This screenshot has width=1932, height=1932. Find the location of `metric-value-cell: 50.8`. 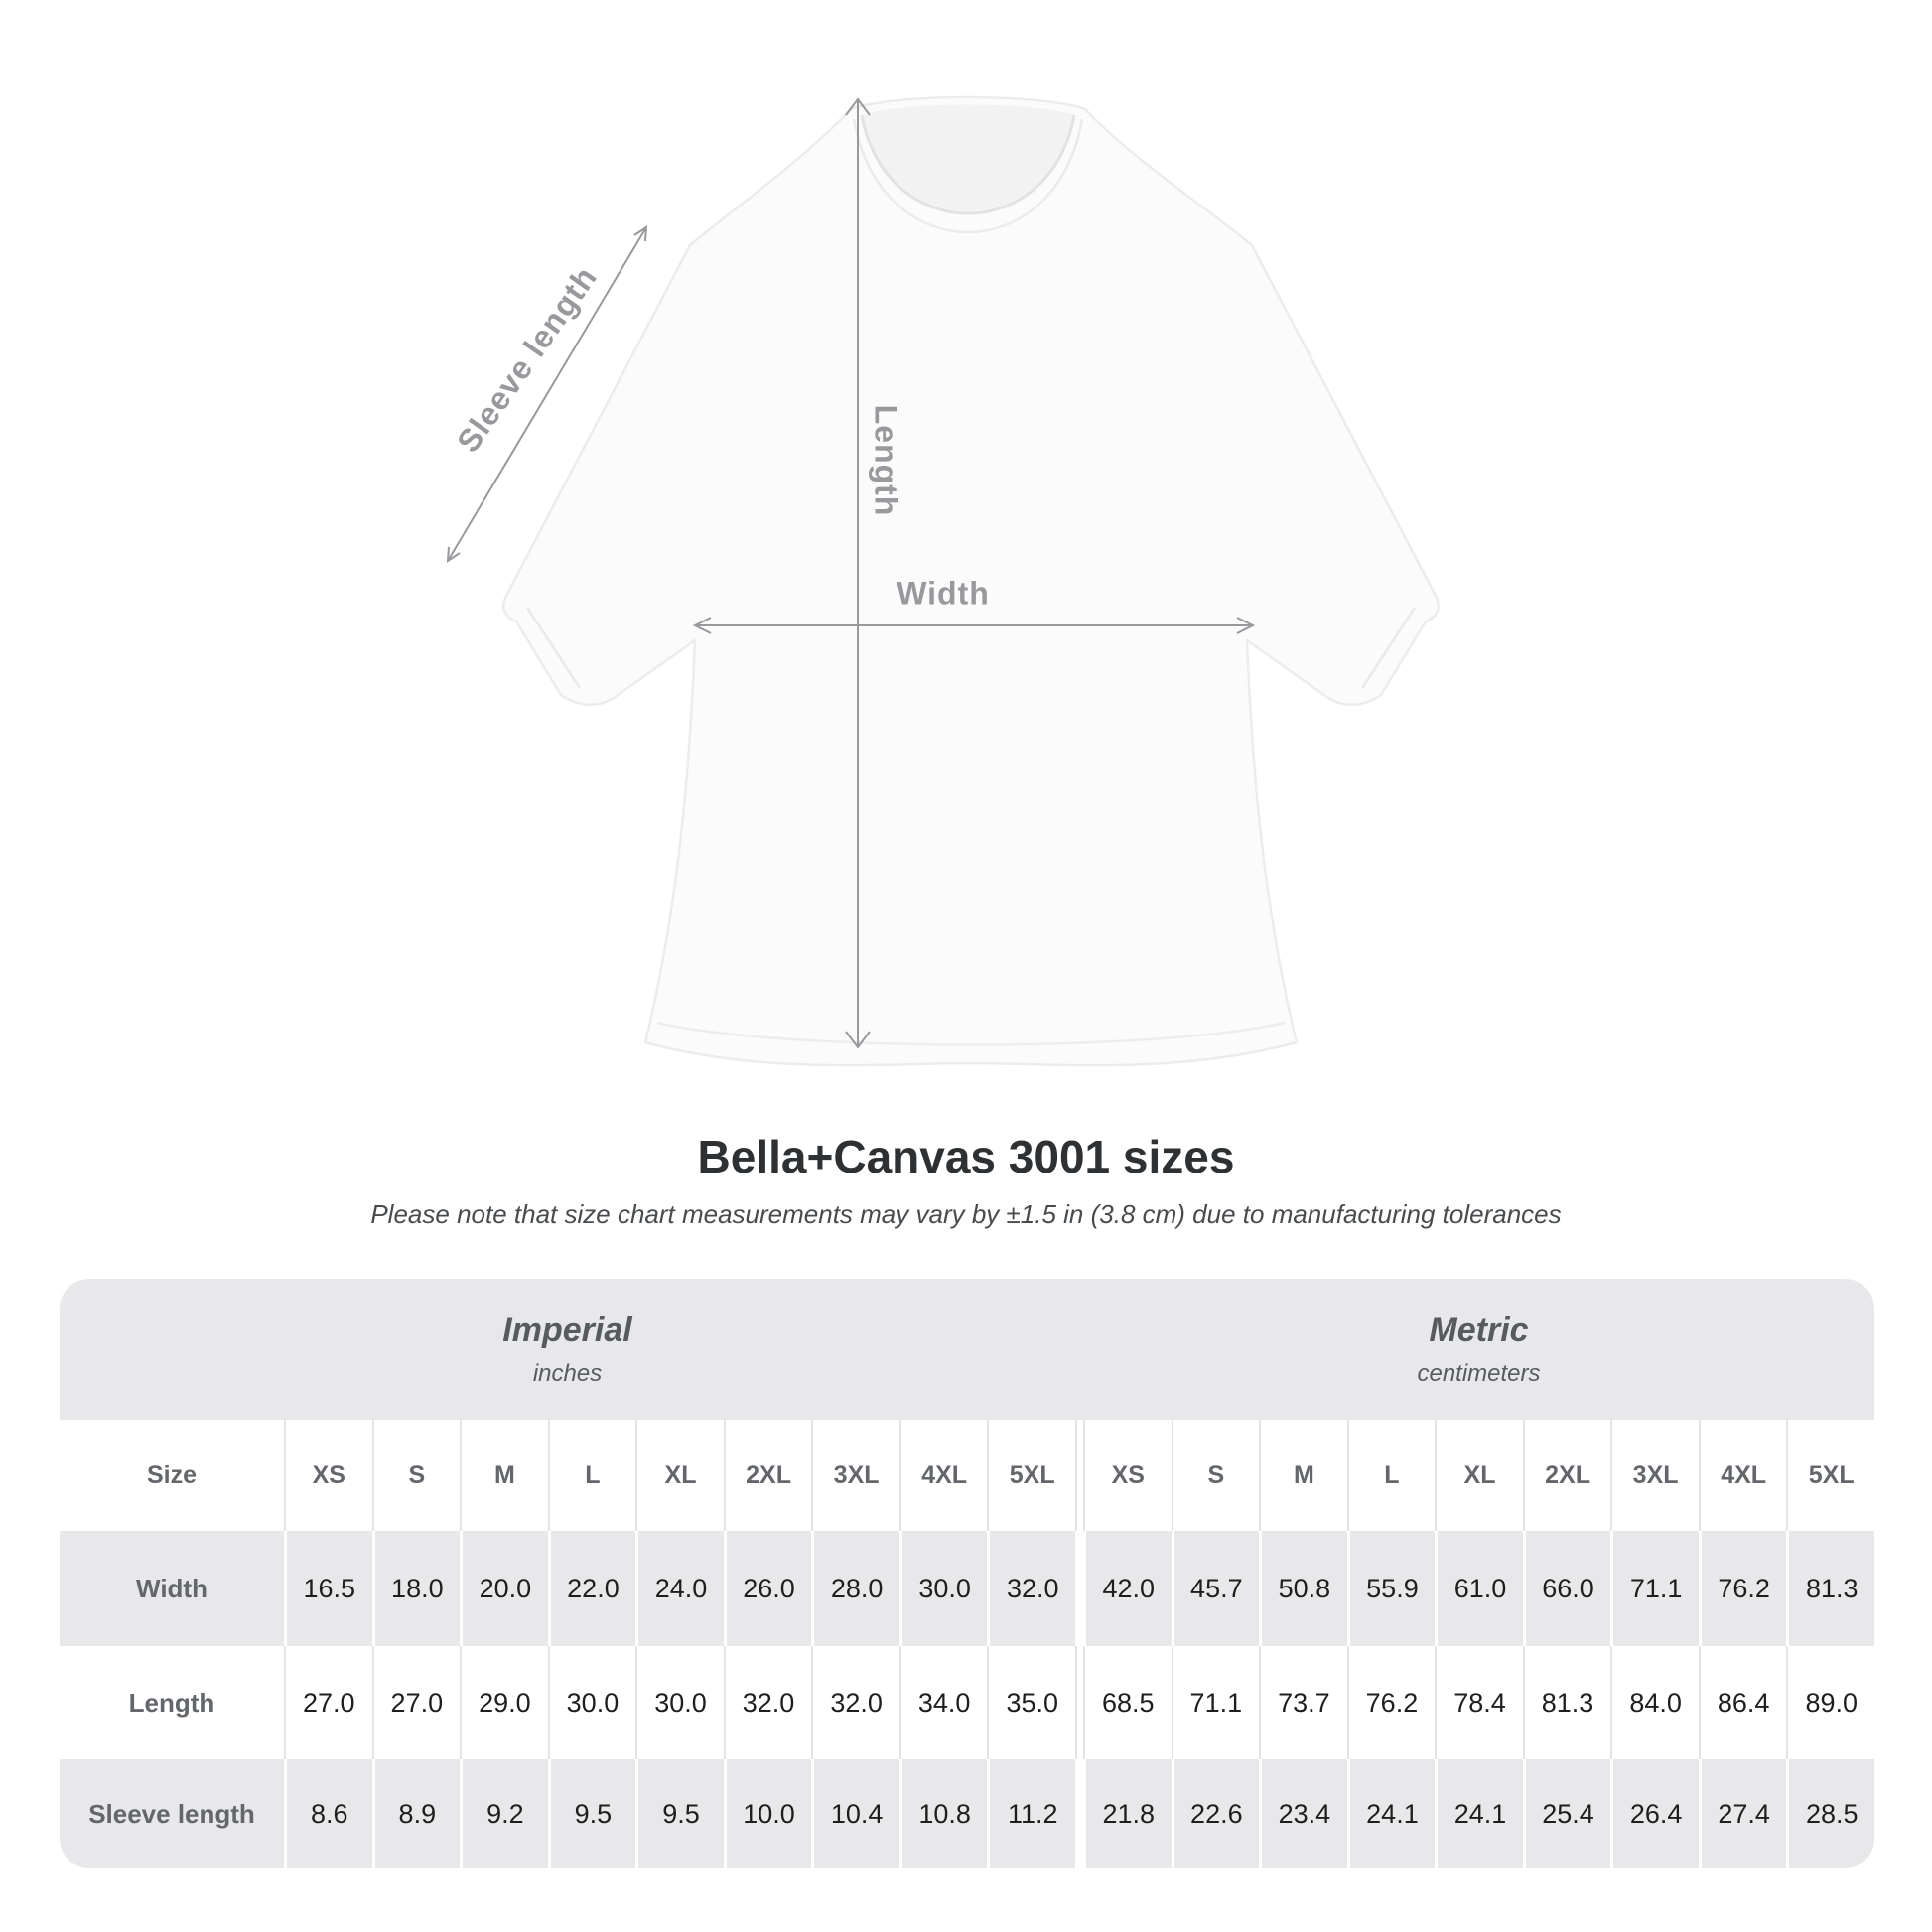

metric-value-cell: 50.8 is located at coordinates (1303, 1589).